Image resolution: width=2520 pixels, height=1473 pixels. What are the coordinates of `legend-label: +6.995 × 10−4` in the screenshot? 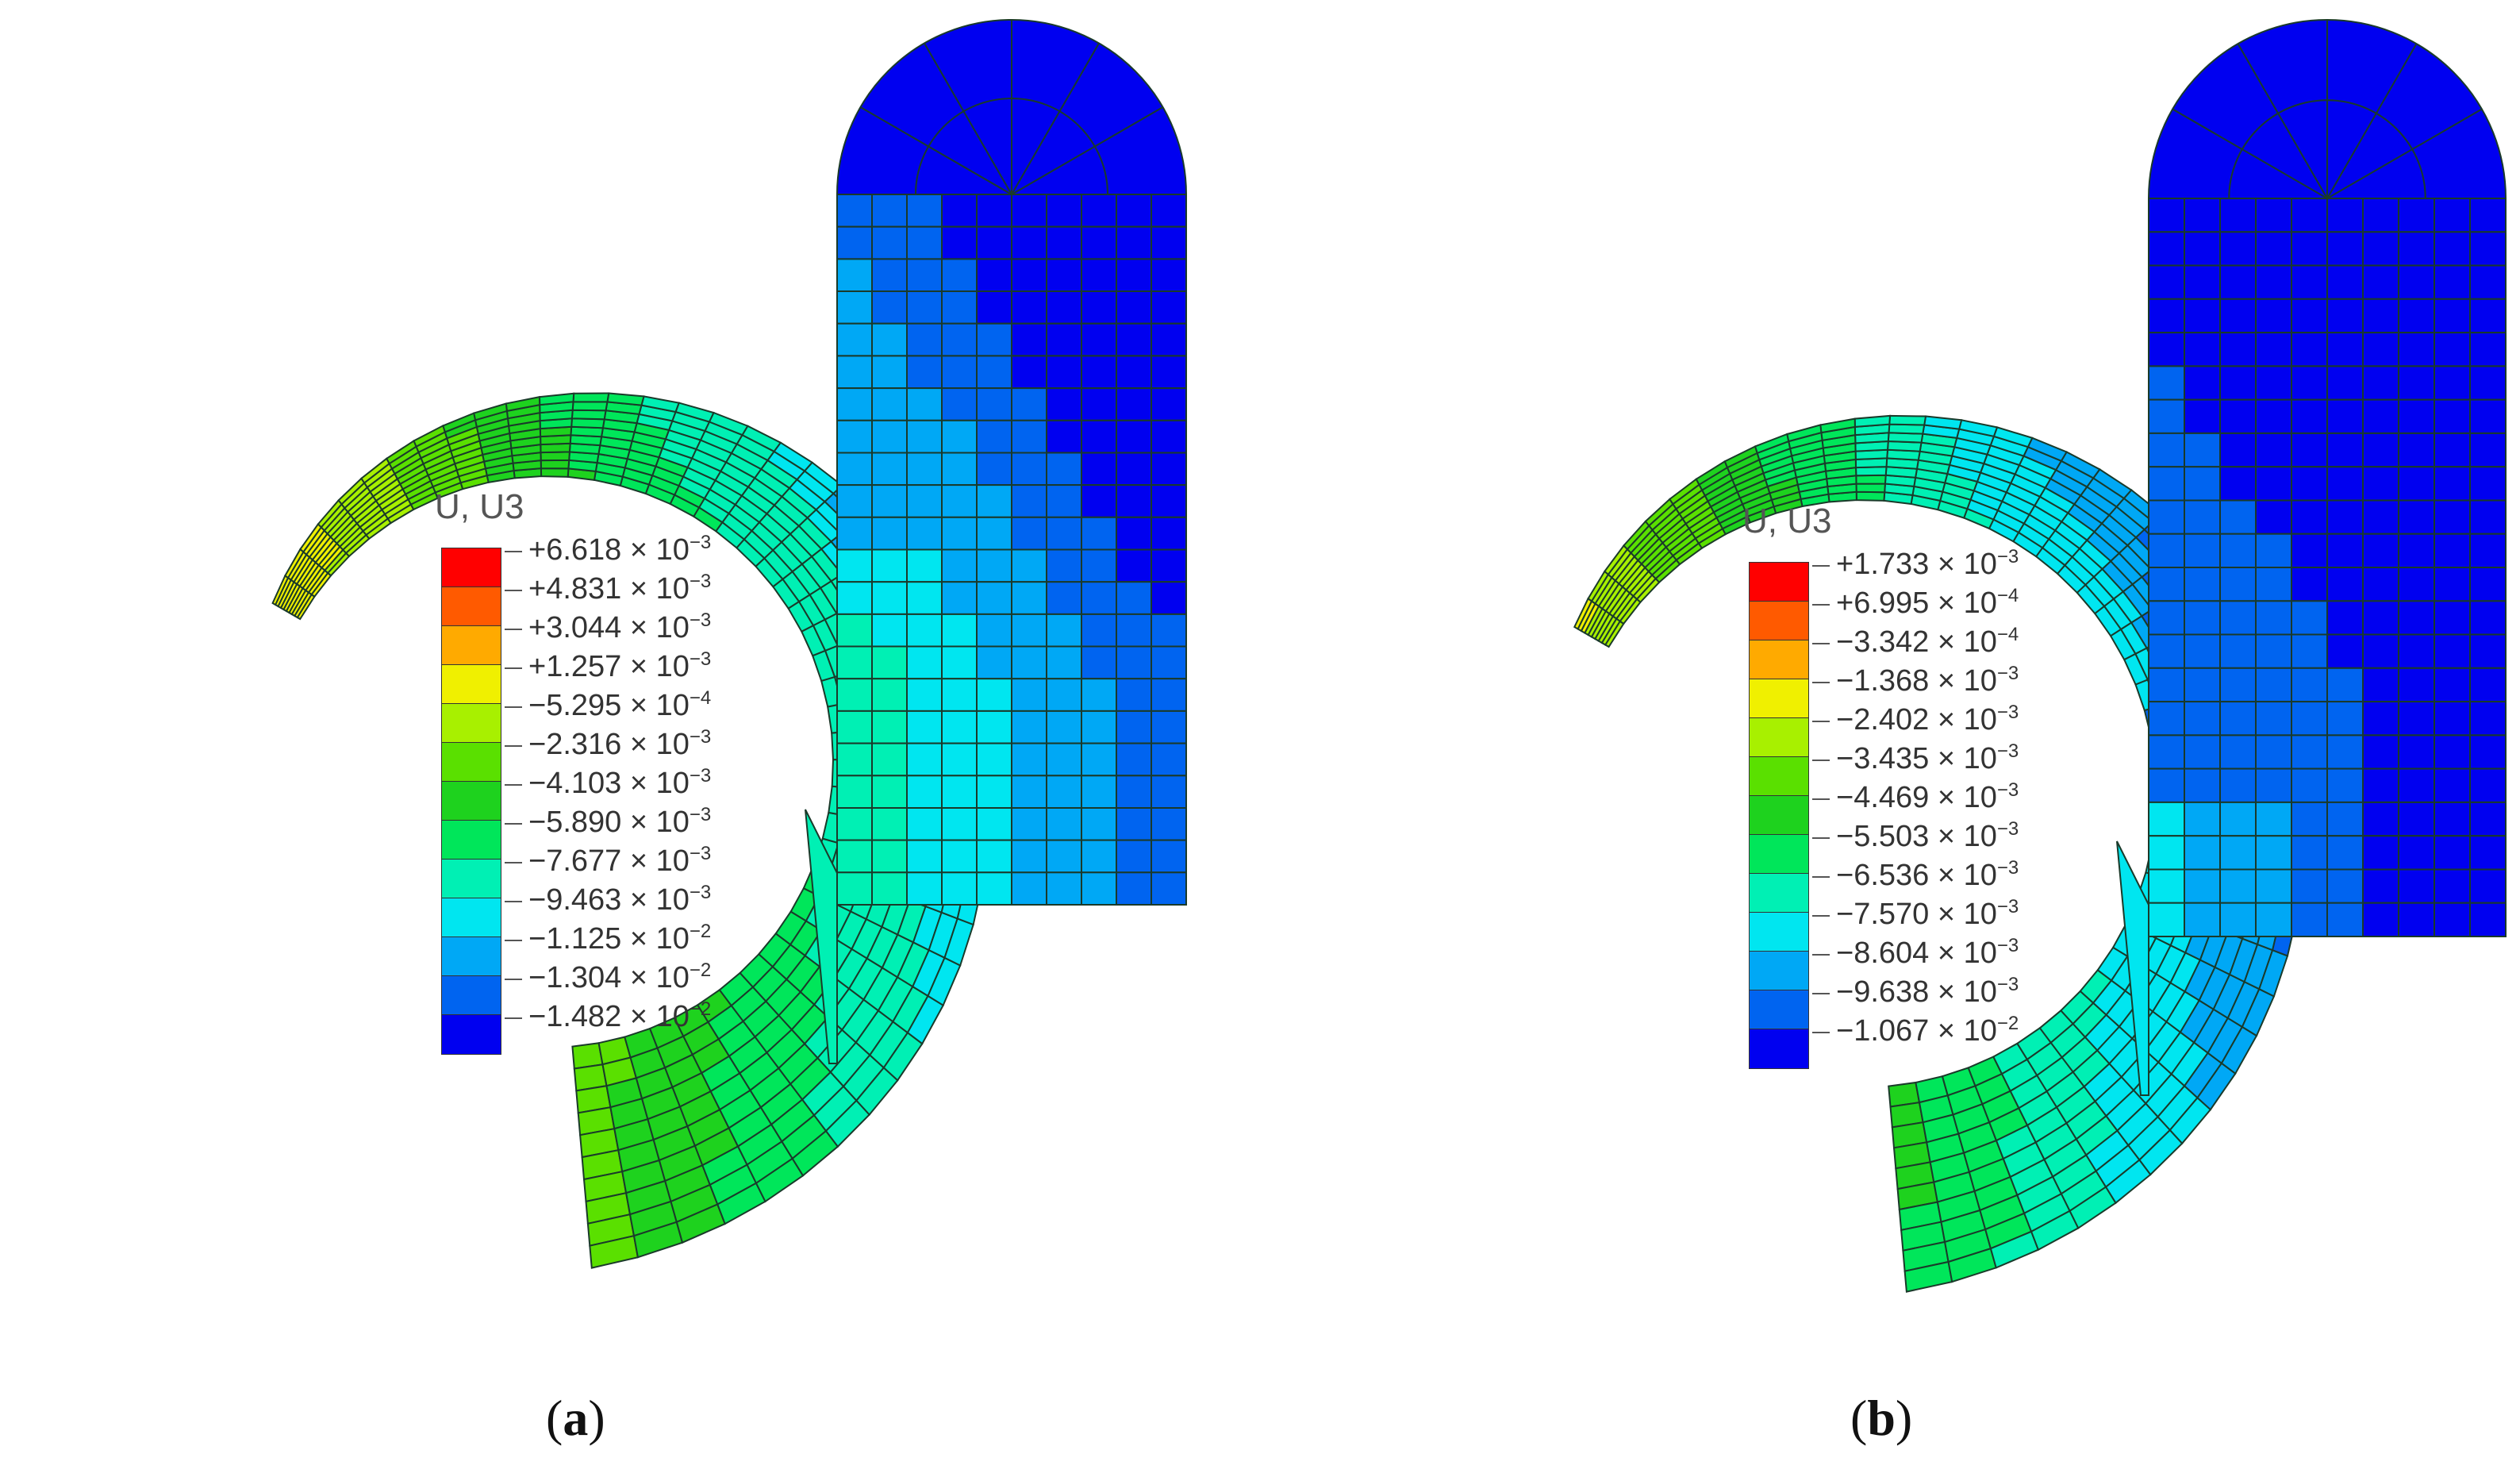 It's located at (1915, 602).